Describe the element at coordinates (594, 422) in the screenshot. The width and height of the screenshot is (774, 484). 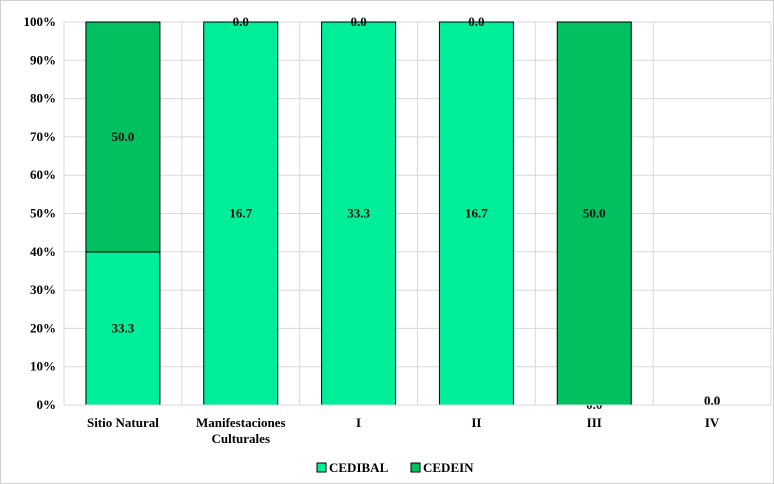
I see `category-label: III` at that location.